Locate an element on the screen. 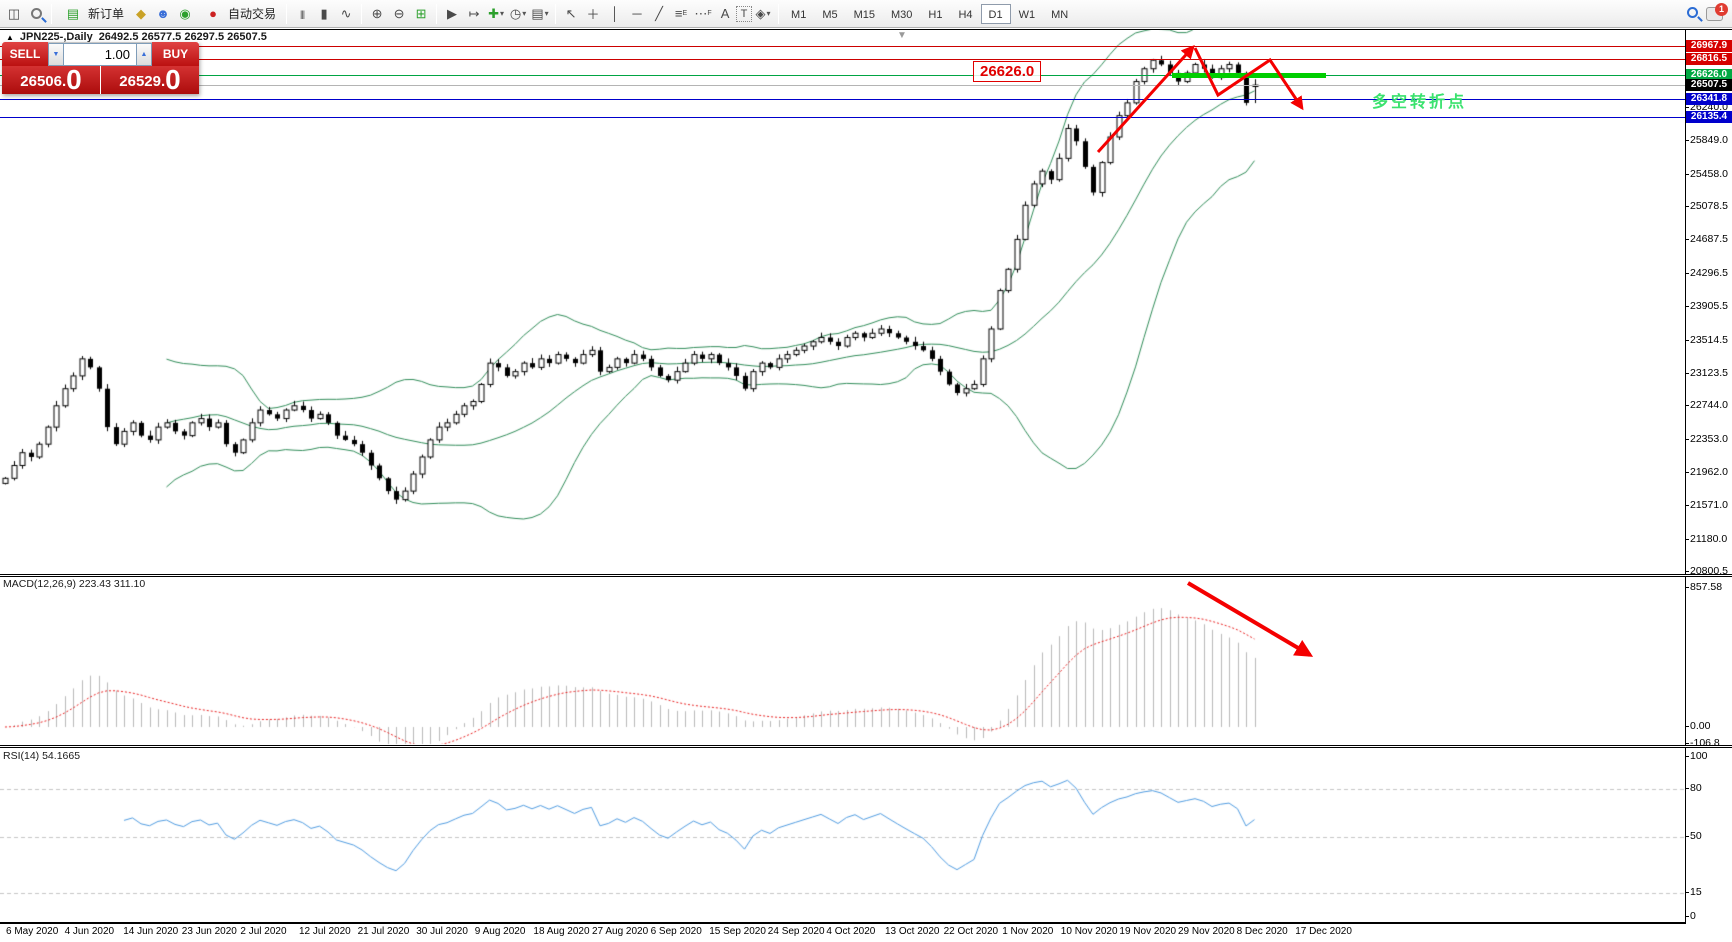 The height and width of the screenshot is (942, 1732). line-chart-icon: ∿ is located at coordinates (346, 13).